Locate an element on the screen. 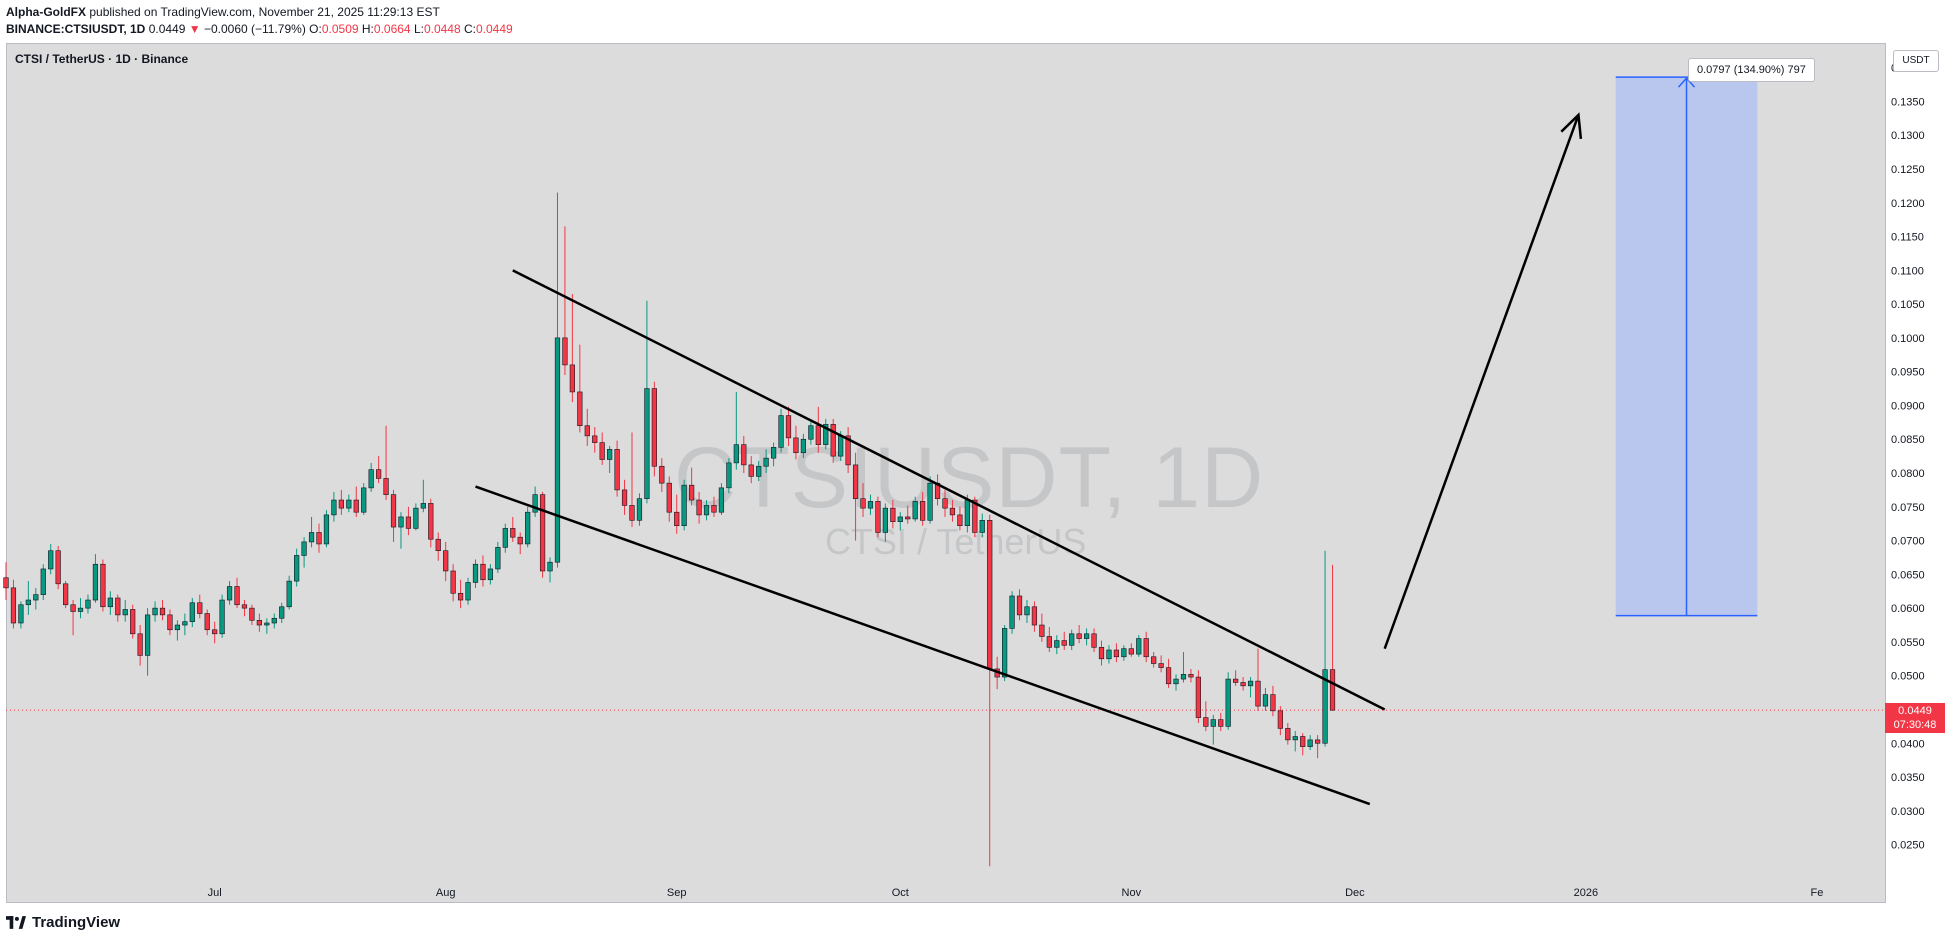 This screenshot has width=1957, height=941. tradingview-logo-icon is located at coordinates (16, 922).